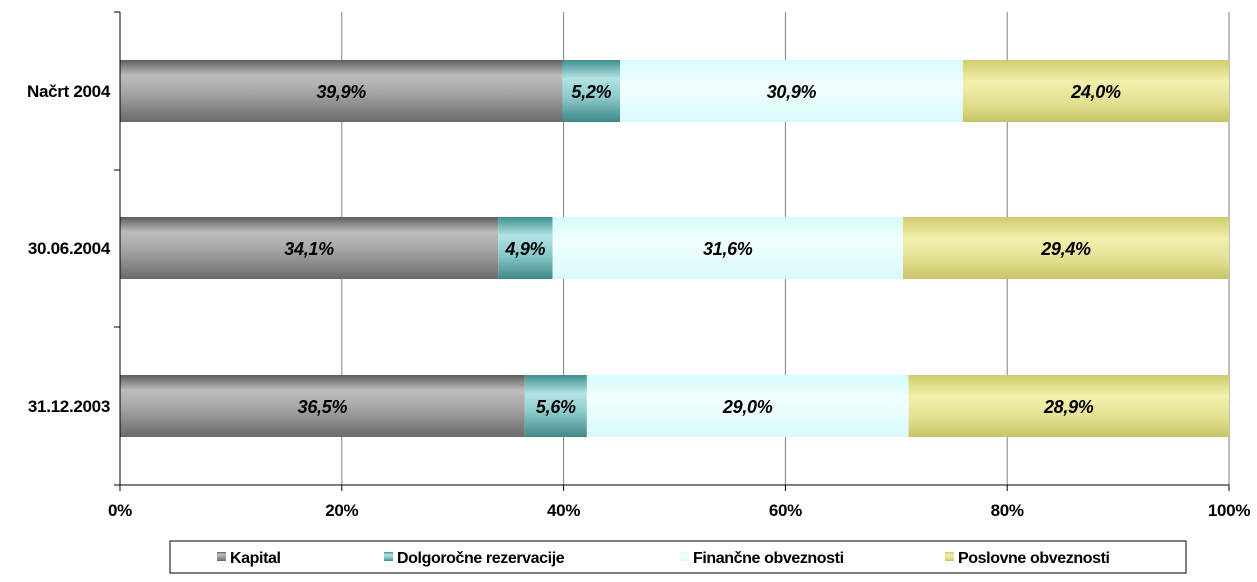 The width and height of the screenshot is (1257, 582). I want to click on data-label: 36,5%, so click(323, 407).